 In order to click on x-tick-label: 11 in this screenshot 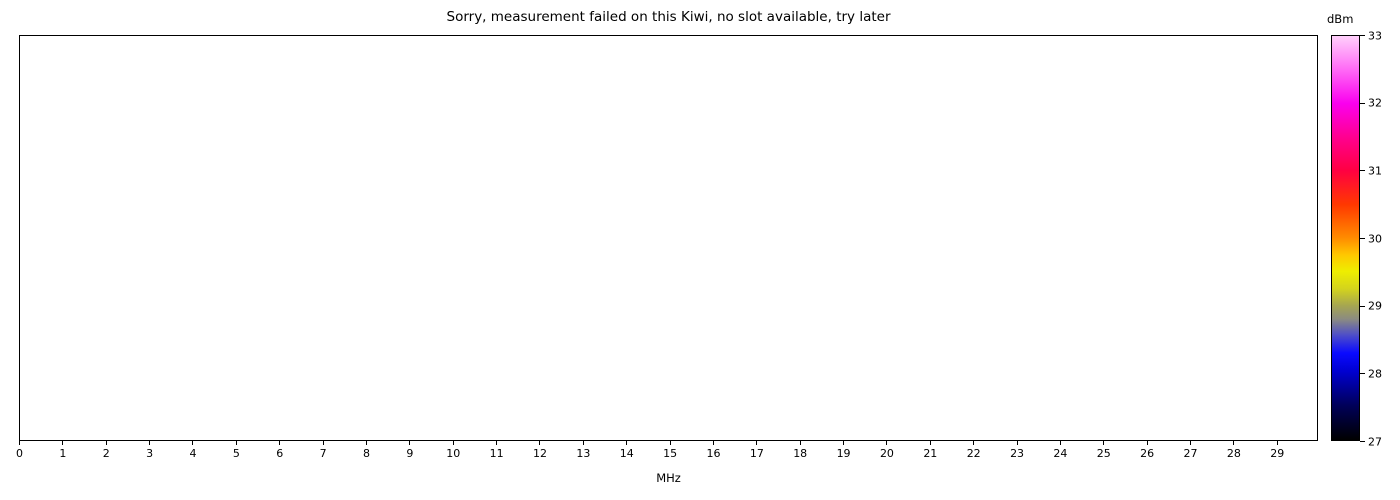, I will do `click(496, 453)`.